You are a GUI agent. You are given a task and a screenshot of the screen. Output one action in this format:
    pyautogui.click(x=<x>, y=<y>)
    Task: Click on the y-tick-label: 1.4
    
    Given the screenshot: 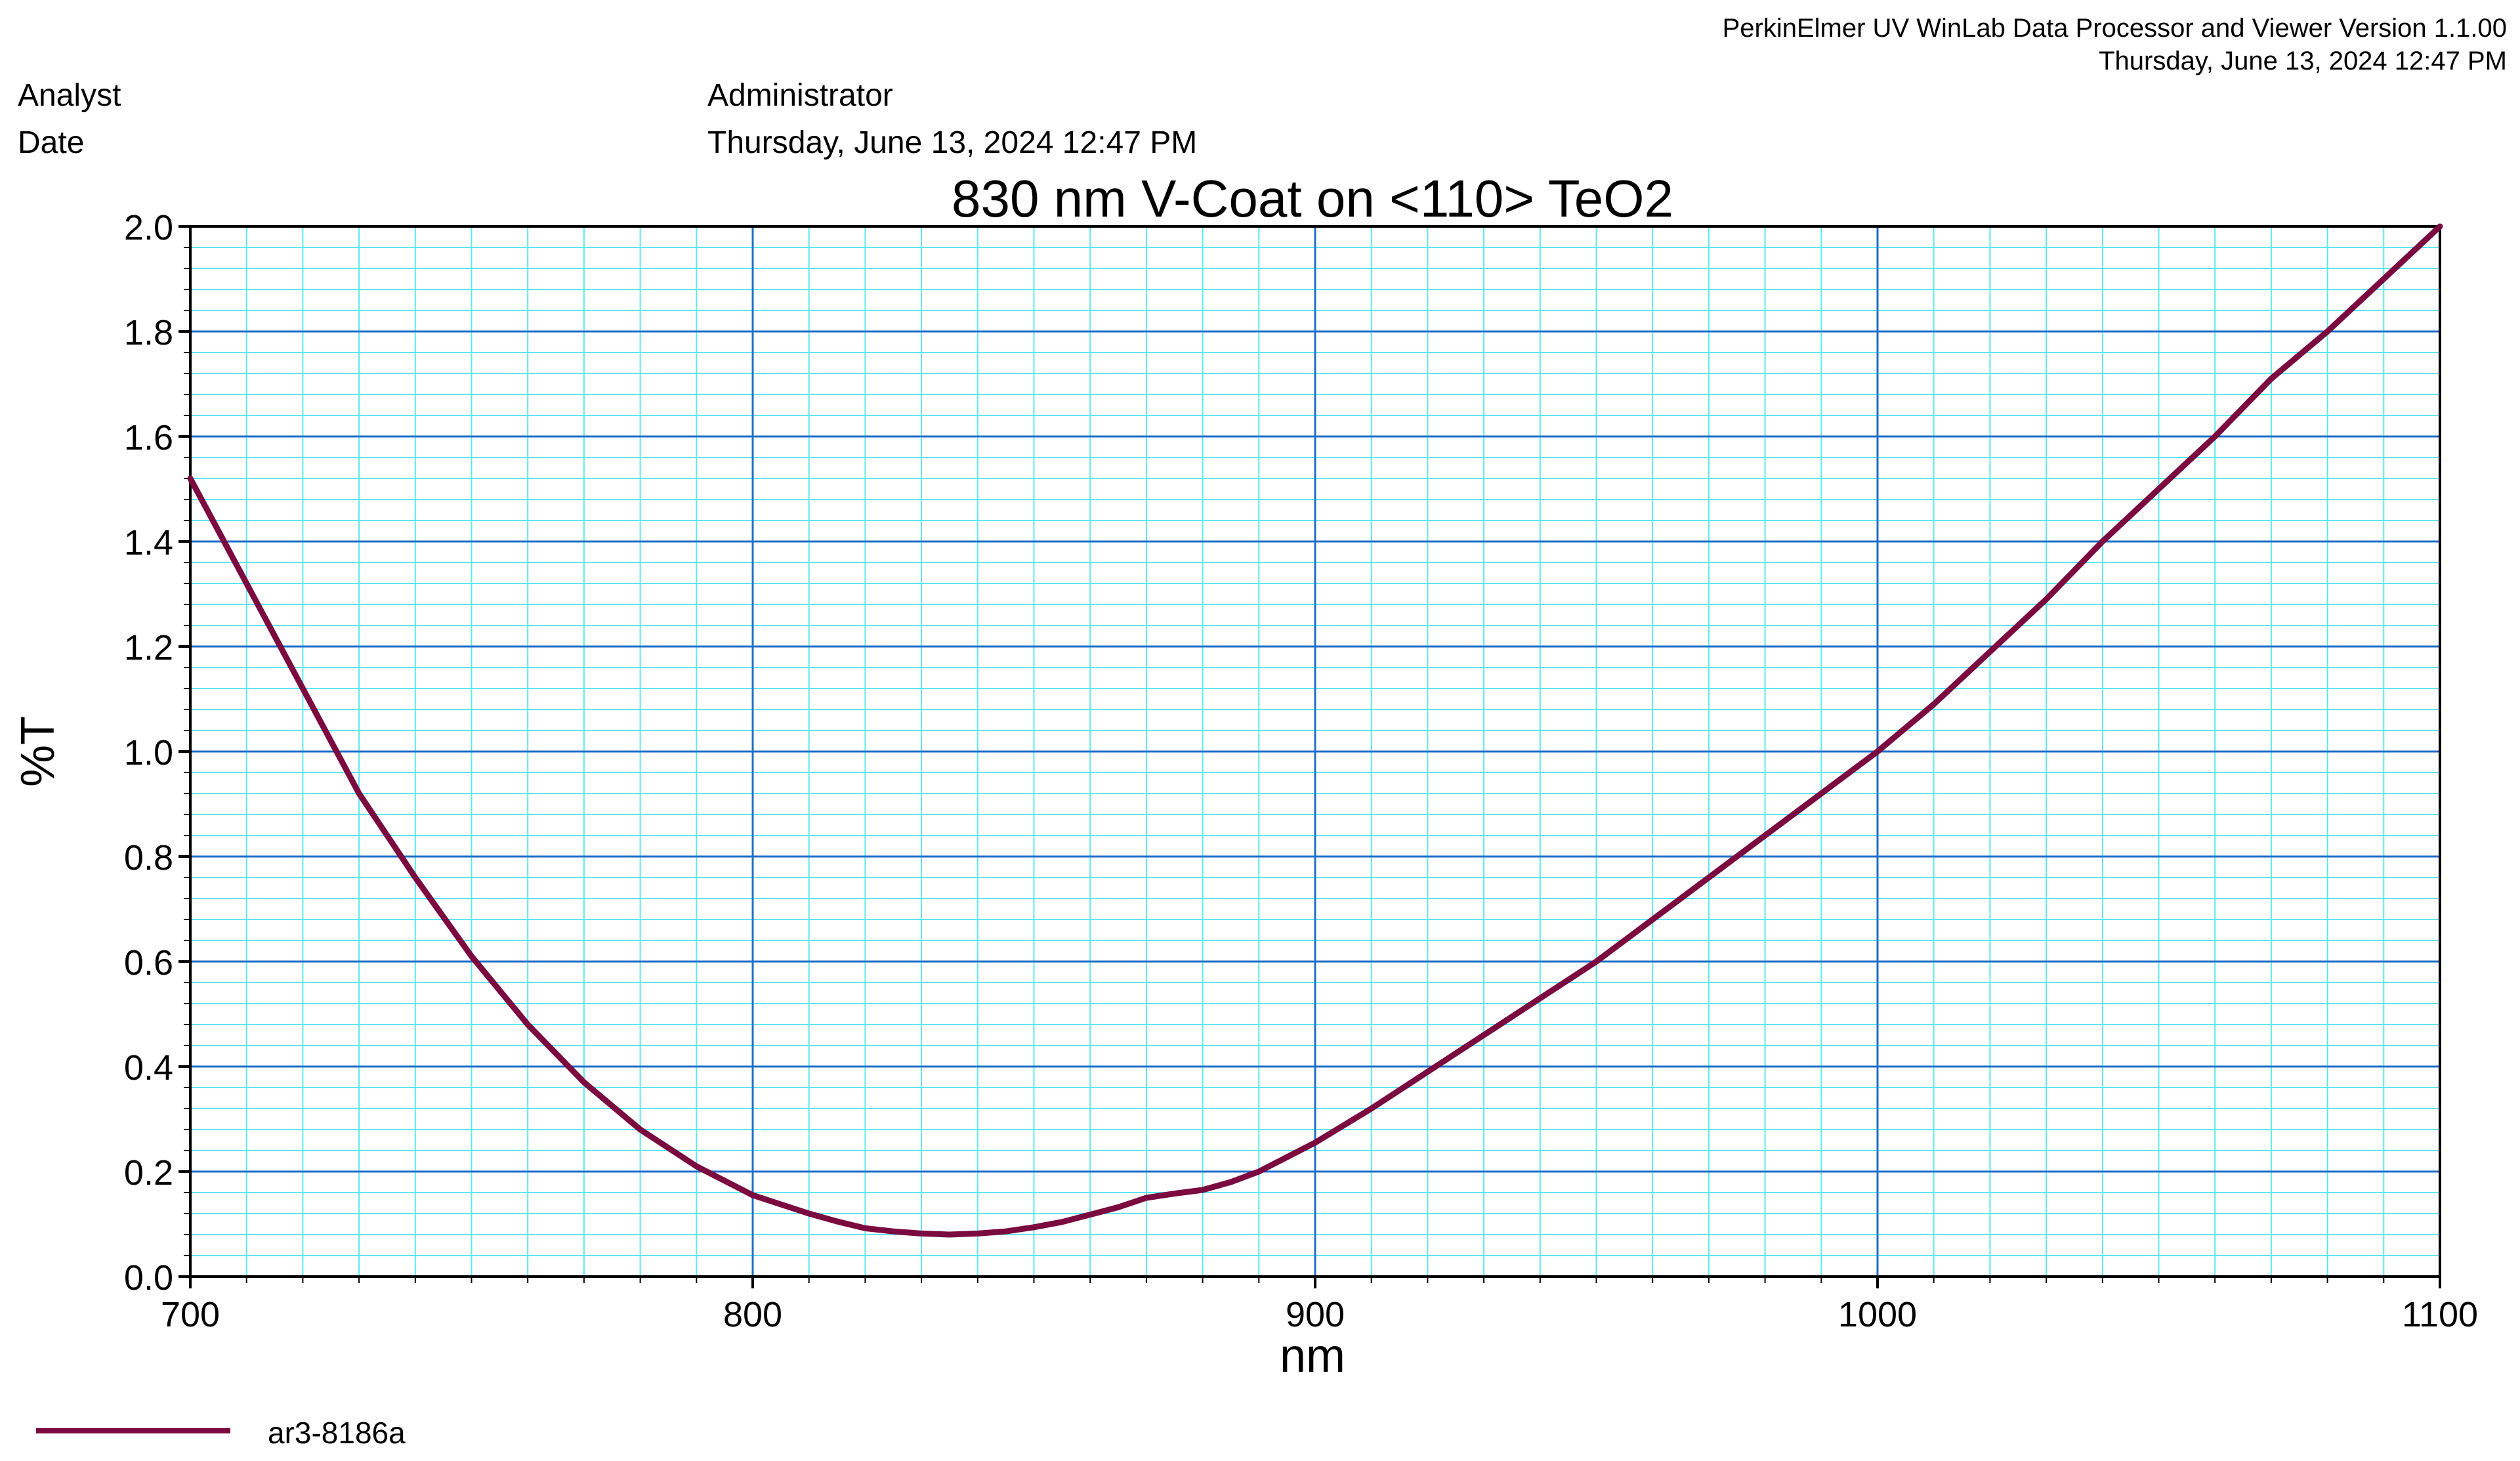 What is the action you would take?
    pyautogui.click(x=148, y=542)
    